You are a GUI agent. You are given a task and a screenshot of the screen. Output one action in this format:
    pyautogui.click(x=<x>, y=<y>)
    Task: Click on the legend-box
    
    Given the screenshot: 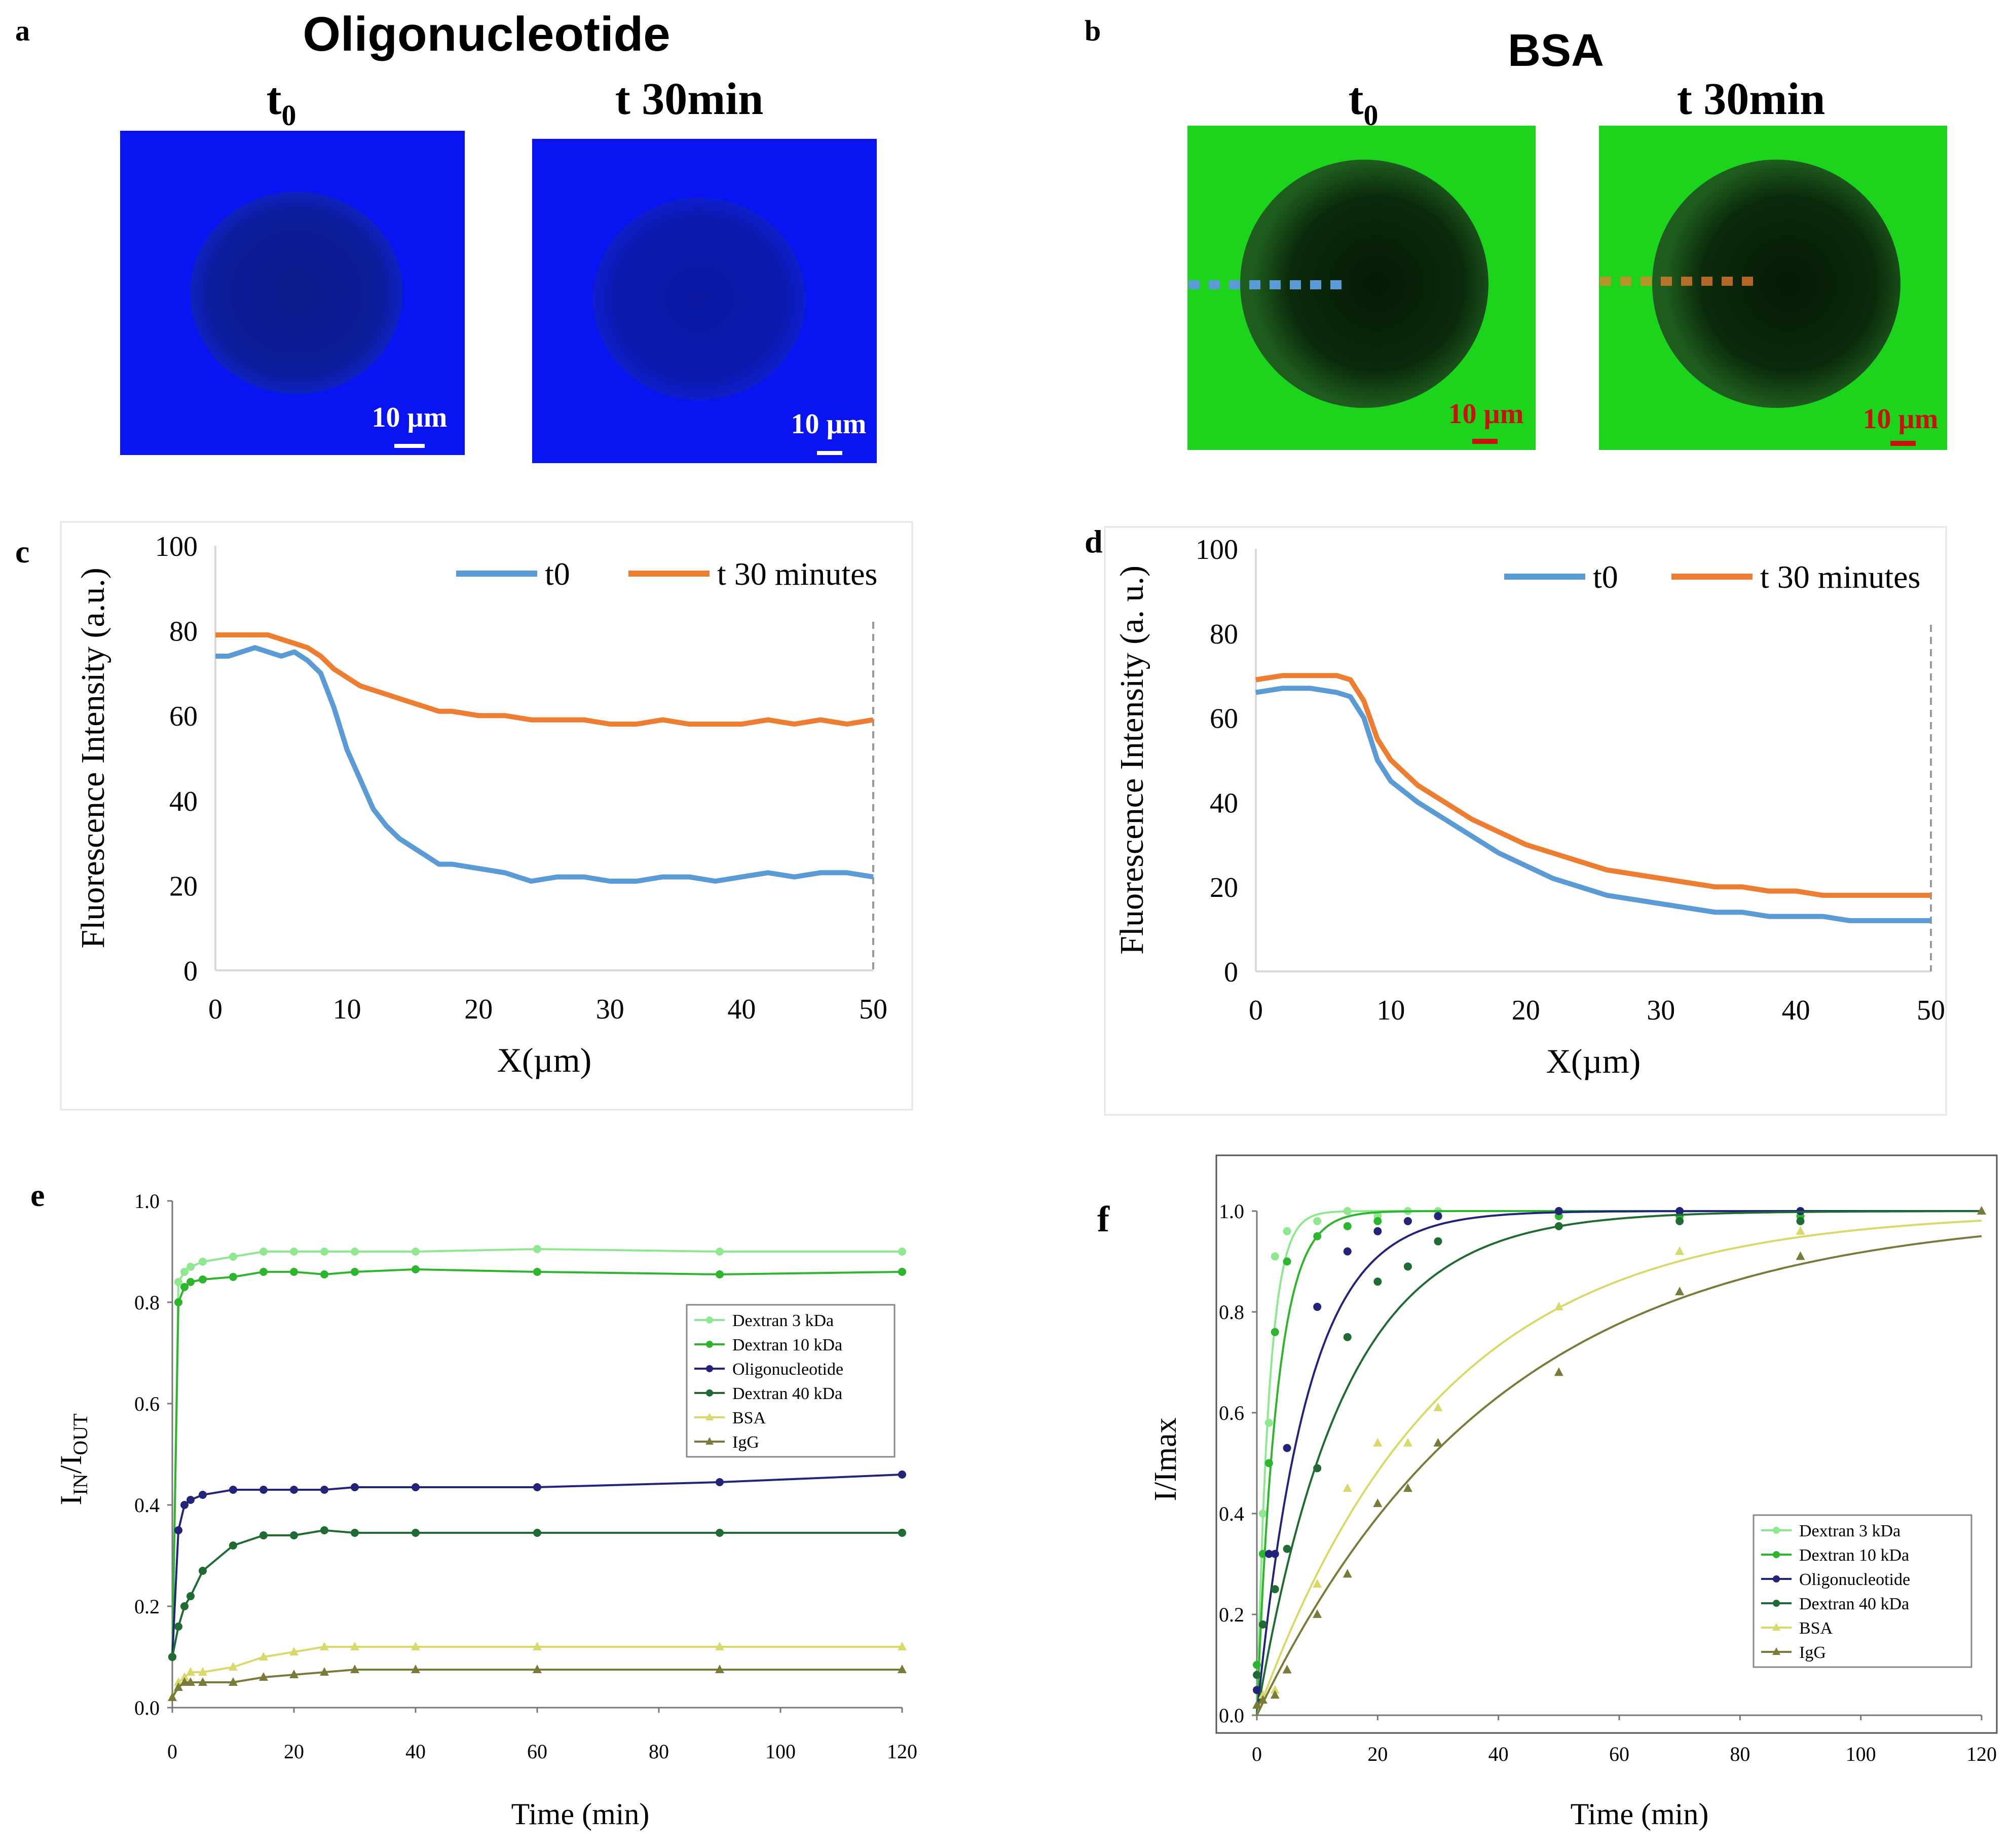 What is the action you would take?
    pyautogui.click(x=1862, y=1591)
    